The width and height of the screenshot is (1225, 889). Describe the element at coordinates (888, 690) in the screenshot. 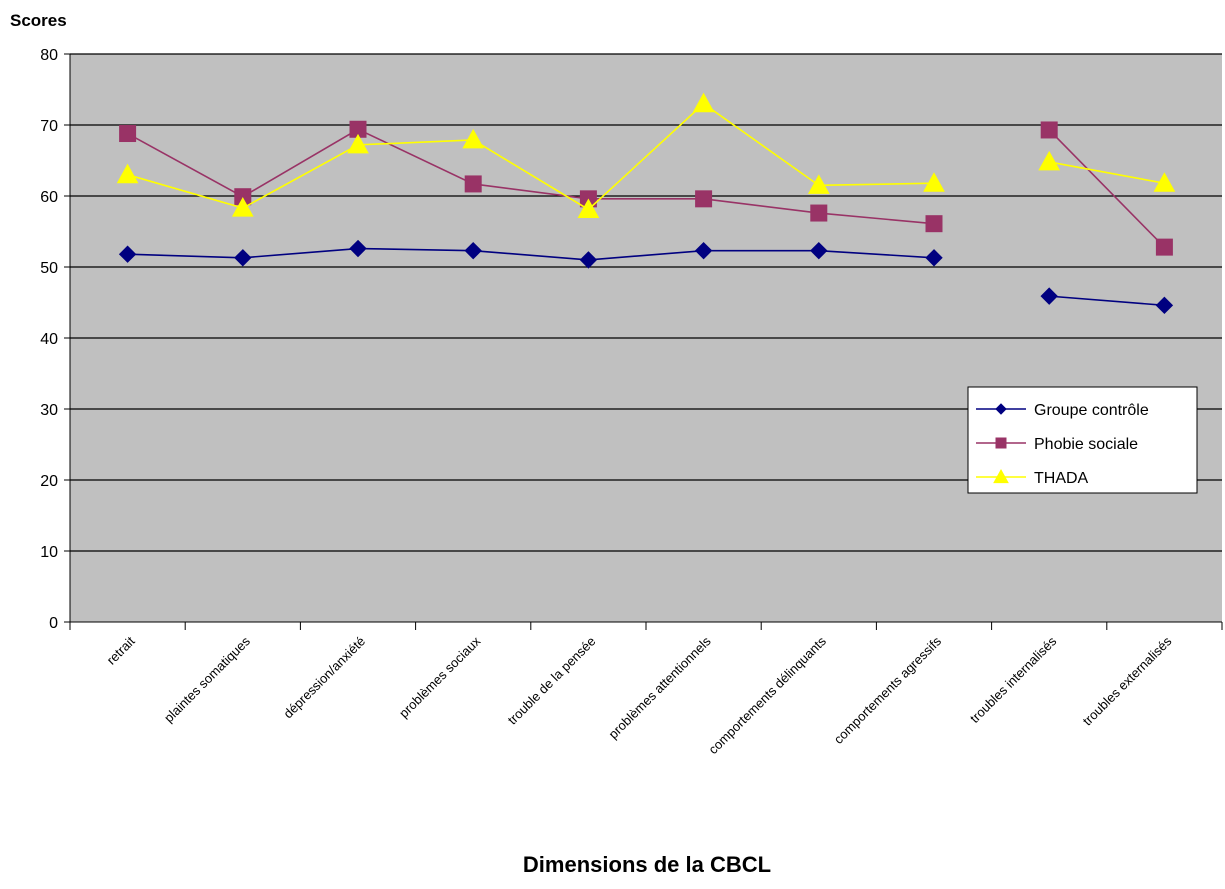

I see `category-label: comportements agressifs` at that location.